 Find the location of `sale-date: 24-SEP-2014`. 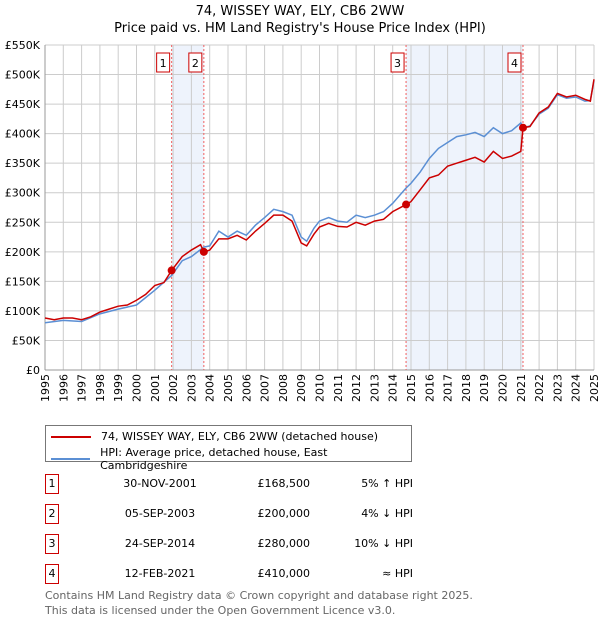

sale-date: 24-SEP-2014 is located at coordinates (160, 543).